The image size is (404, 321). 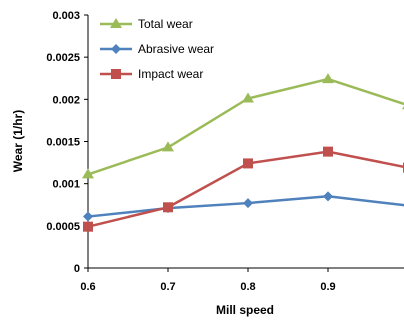 What do you see at coordinates (63, 143) in the screenshot?
I see `y-tick-label: 0.0015` at bounding box center [63, 143].